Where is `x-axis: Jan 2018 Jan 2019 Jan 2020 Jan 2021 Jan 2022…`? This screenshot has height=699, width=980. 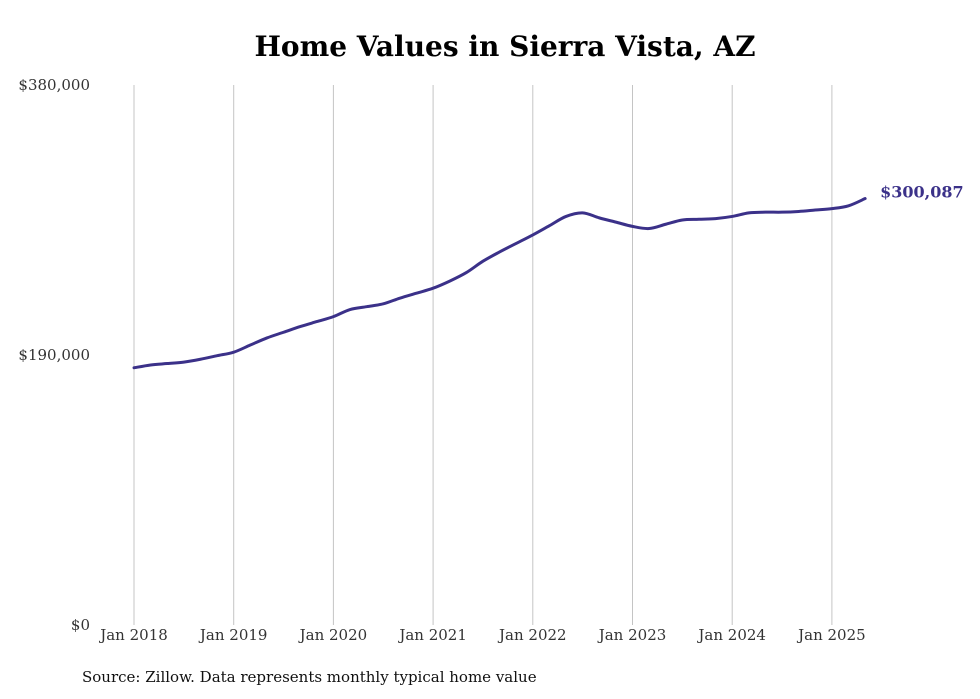
x-axis: Jan 2018 Jan 2019 Jan 2020 Jan 2021 Jan 2022… is located at coordinates (481, 635).